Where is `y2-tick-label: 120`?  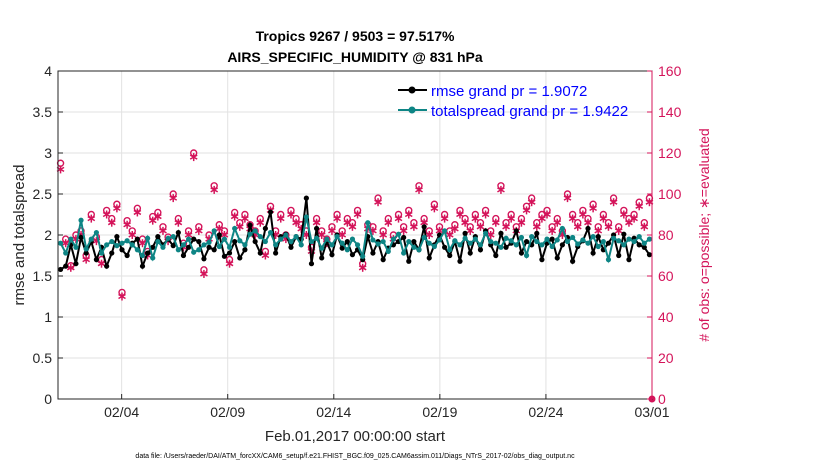
y2-tick-label: 120 is located at coordinates (670, 153).